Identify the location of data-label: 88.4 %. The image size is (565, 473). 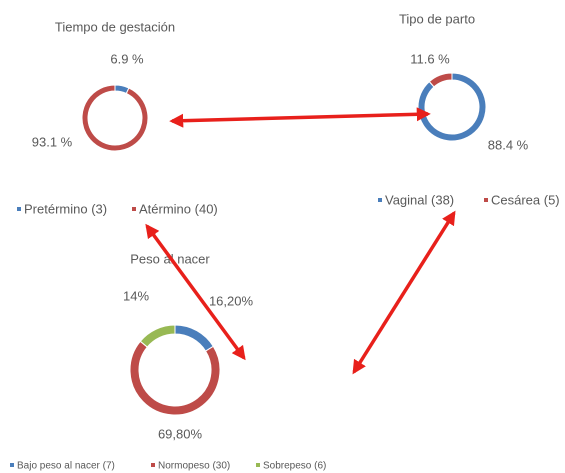
(508, 144).